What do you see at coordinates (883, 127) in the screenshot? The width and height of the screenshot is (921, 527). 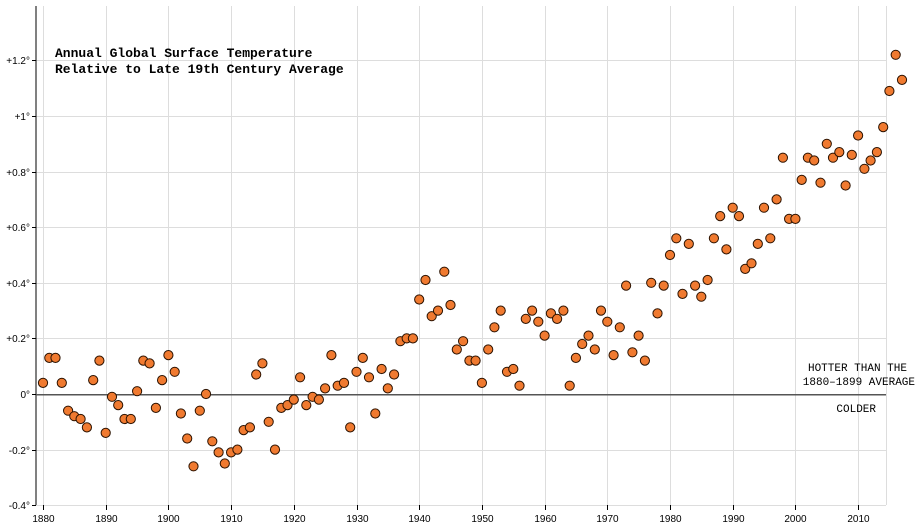 I see `data-point: 2014: 0.96` at bounding box center [883, 127].